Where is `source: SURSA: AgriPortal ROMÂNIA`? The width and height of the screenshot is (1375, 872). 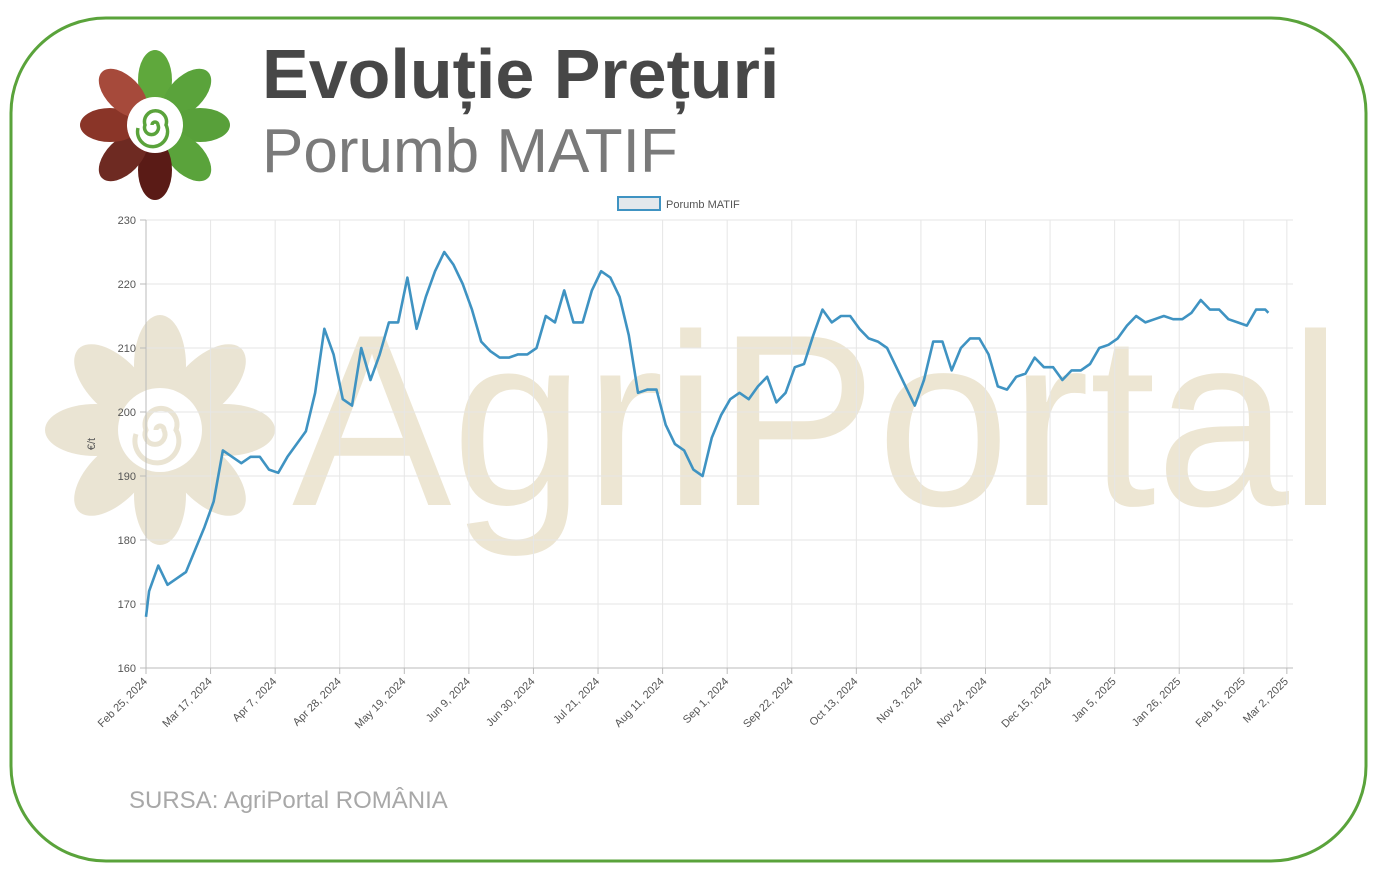
source: SURSA: AgriPortal ROMÂNIA is located at coordinates (288, 800).